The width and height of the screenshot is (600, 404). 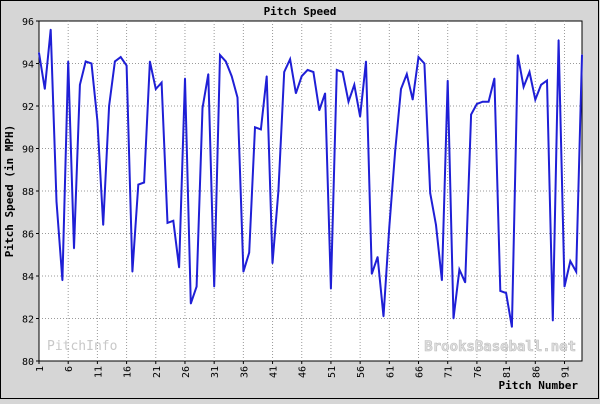 I want to click on x-tick-label: 6, so click(x=69, y=369).